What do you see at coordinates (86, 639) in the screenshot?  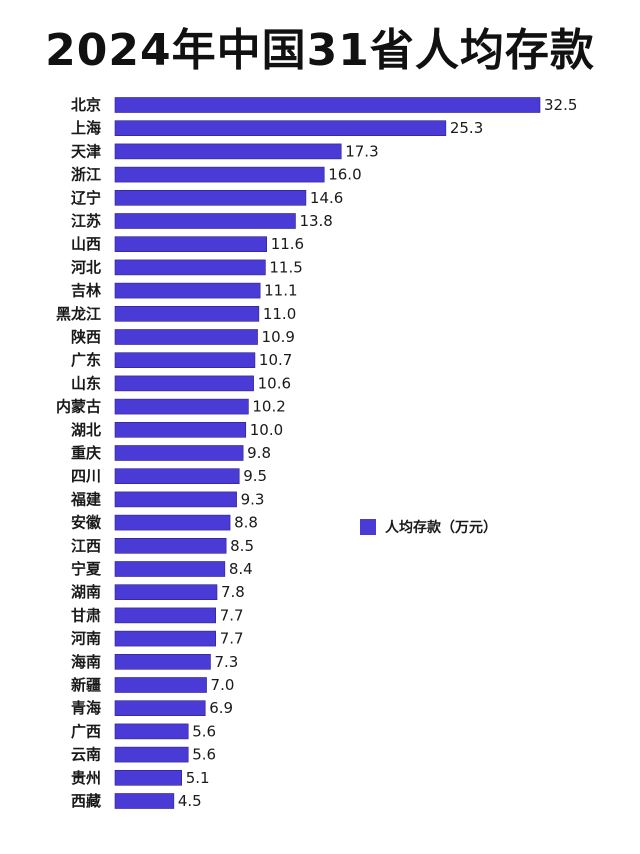 I see `category-label: 河南` at bounding box center [86, 639].